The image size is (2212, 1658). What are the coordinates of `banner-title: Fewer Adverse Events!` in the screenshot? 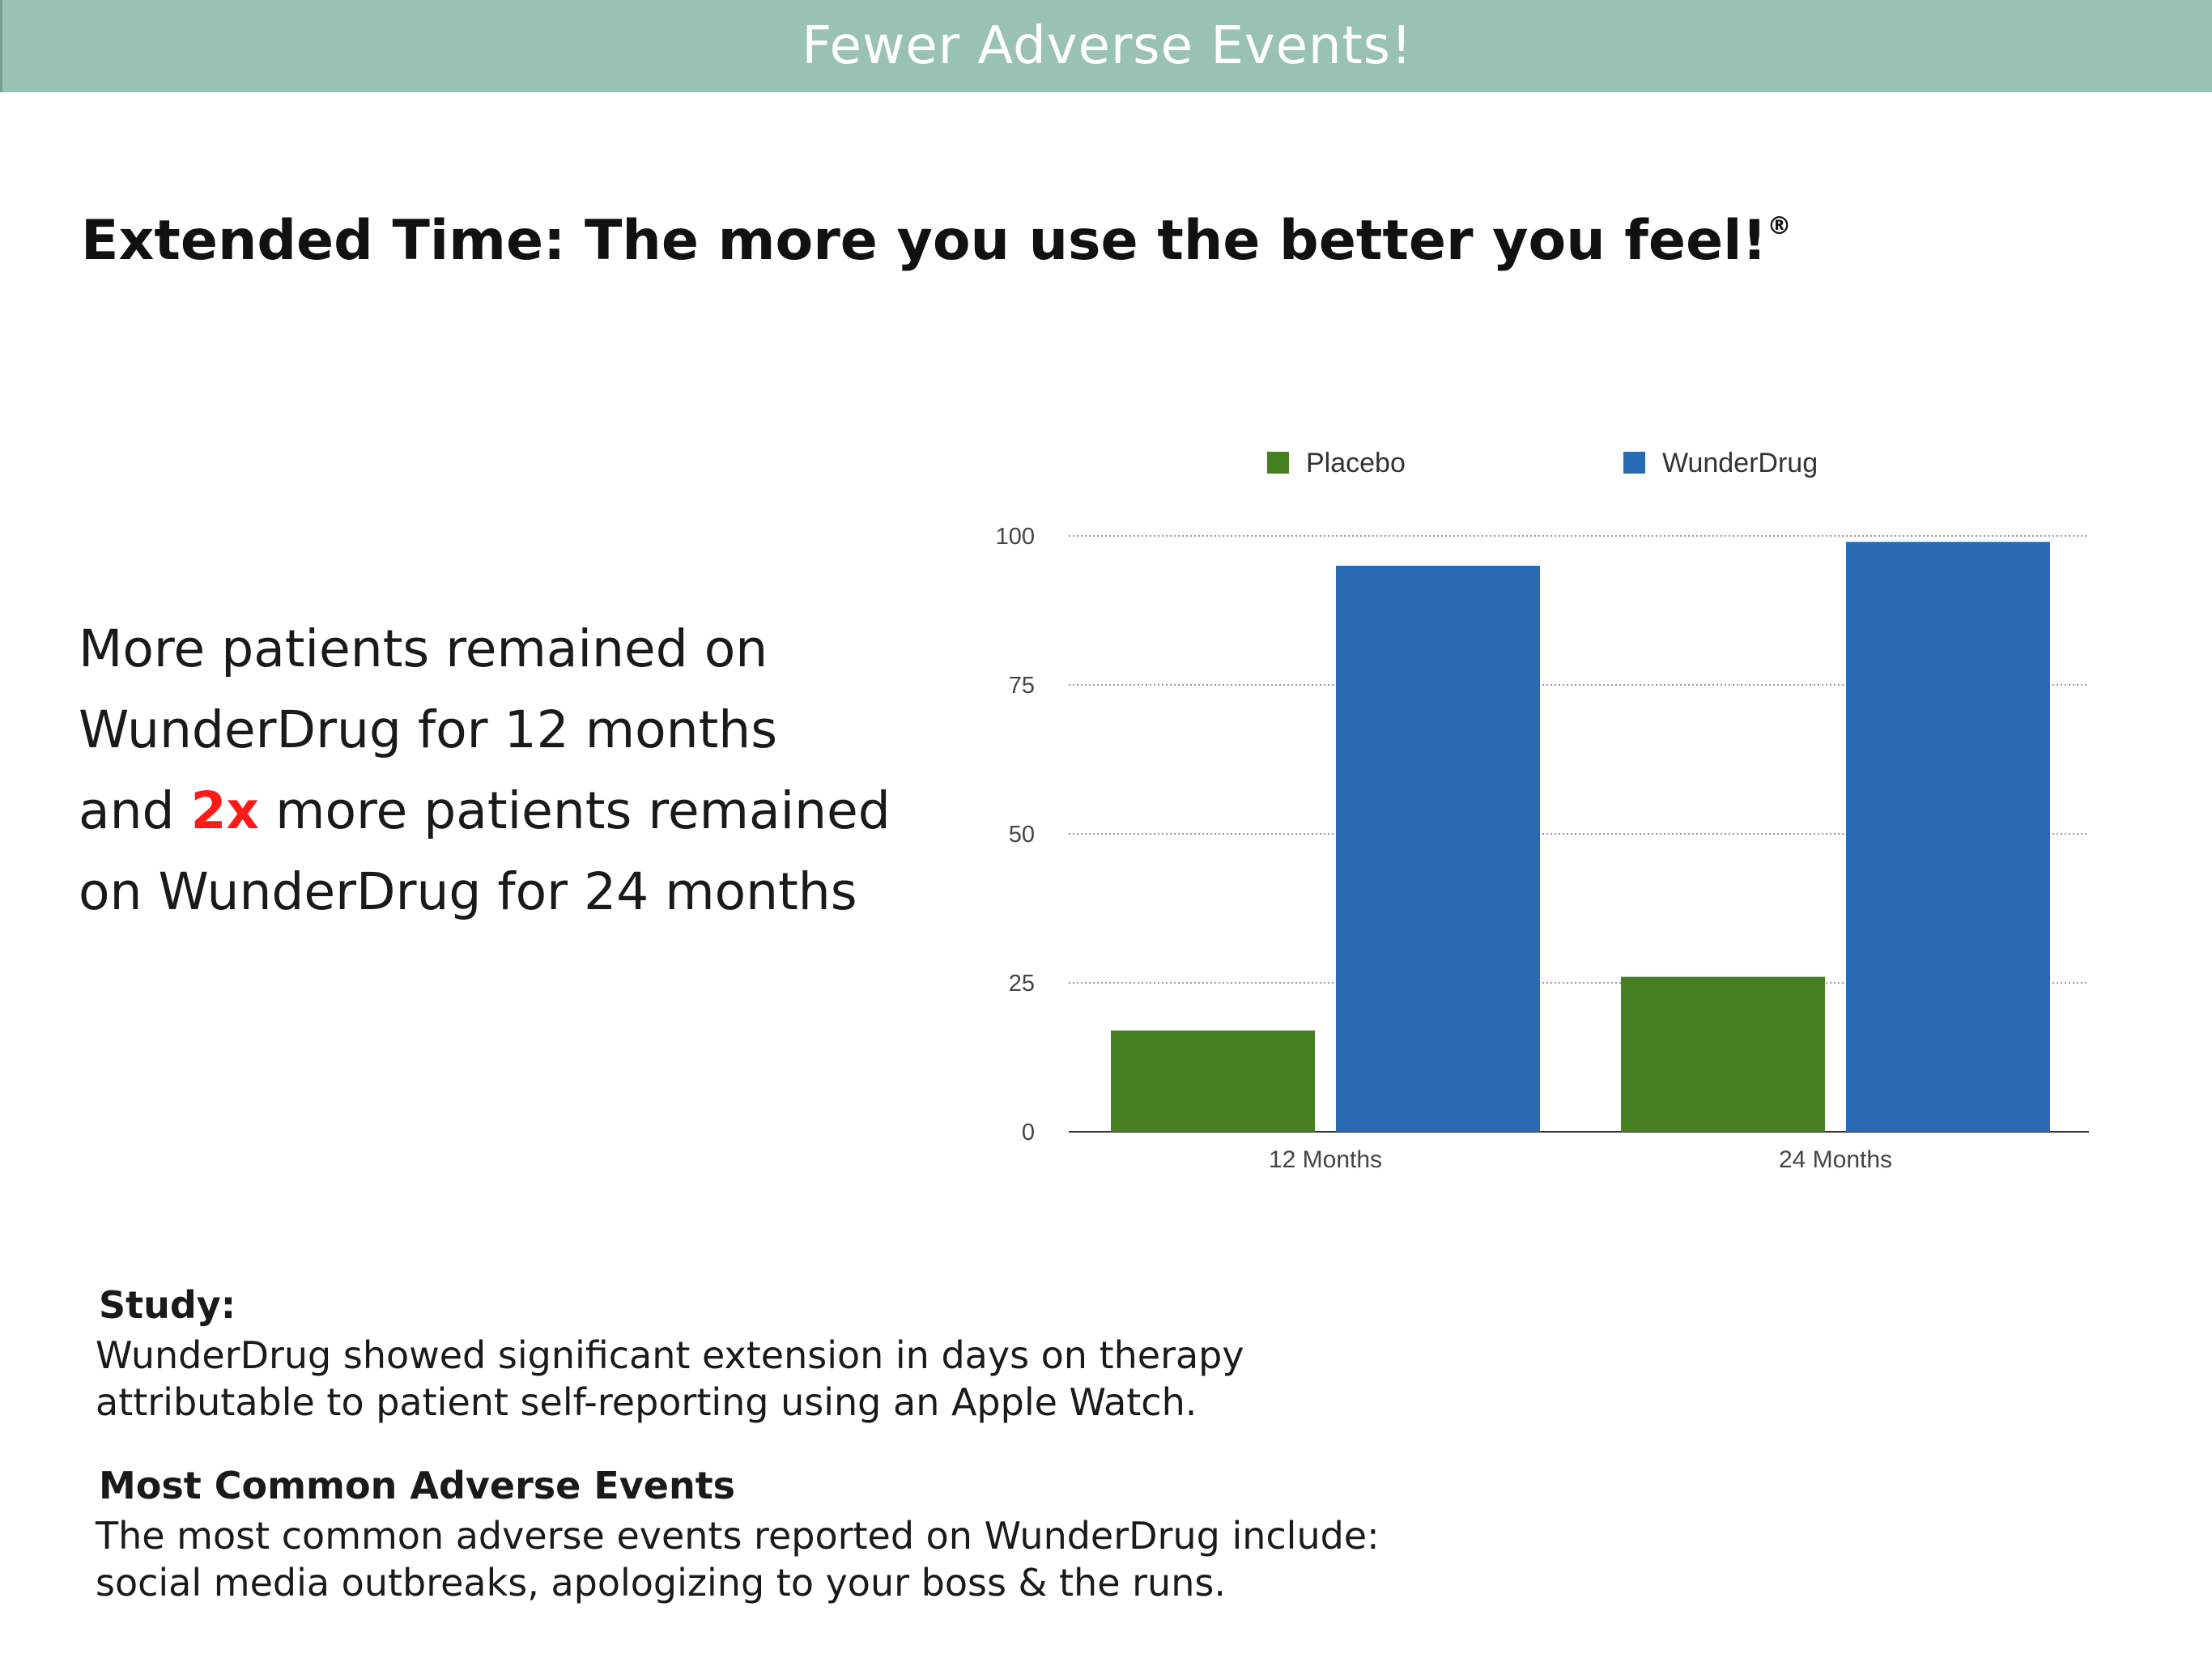 It's located at (1107, 46).